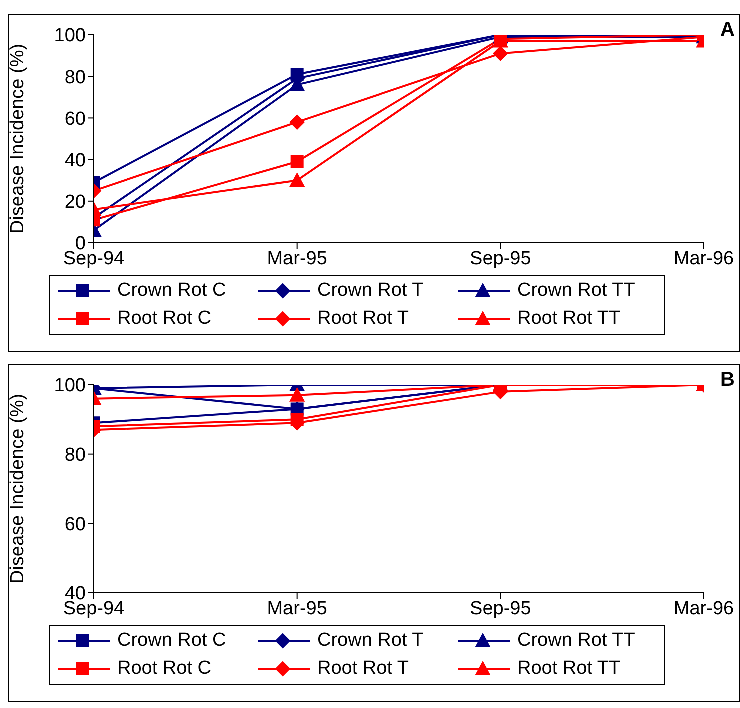 The image size is (740, 708). Describe the element at coordinates (75, 161) in the screenshot. I see `y-tick-label: 40` at that location.